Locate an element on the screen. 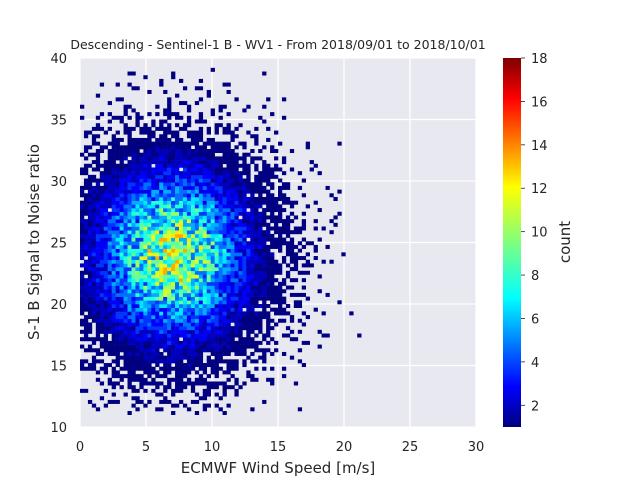 This screenshot has height=480, width=640. y-axis-label: S-1 B Signal to Noise ratio is located at coordinates (34, 242).